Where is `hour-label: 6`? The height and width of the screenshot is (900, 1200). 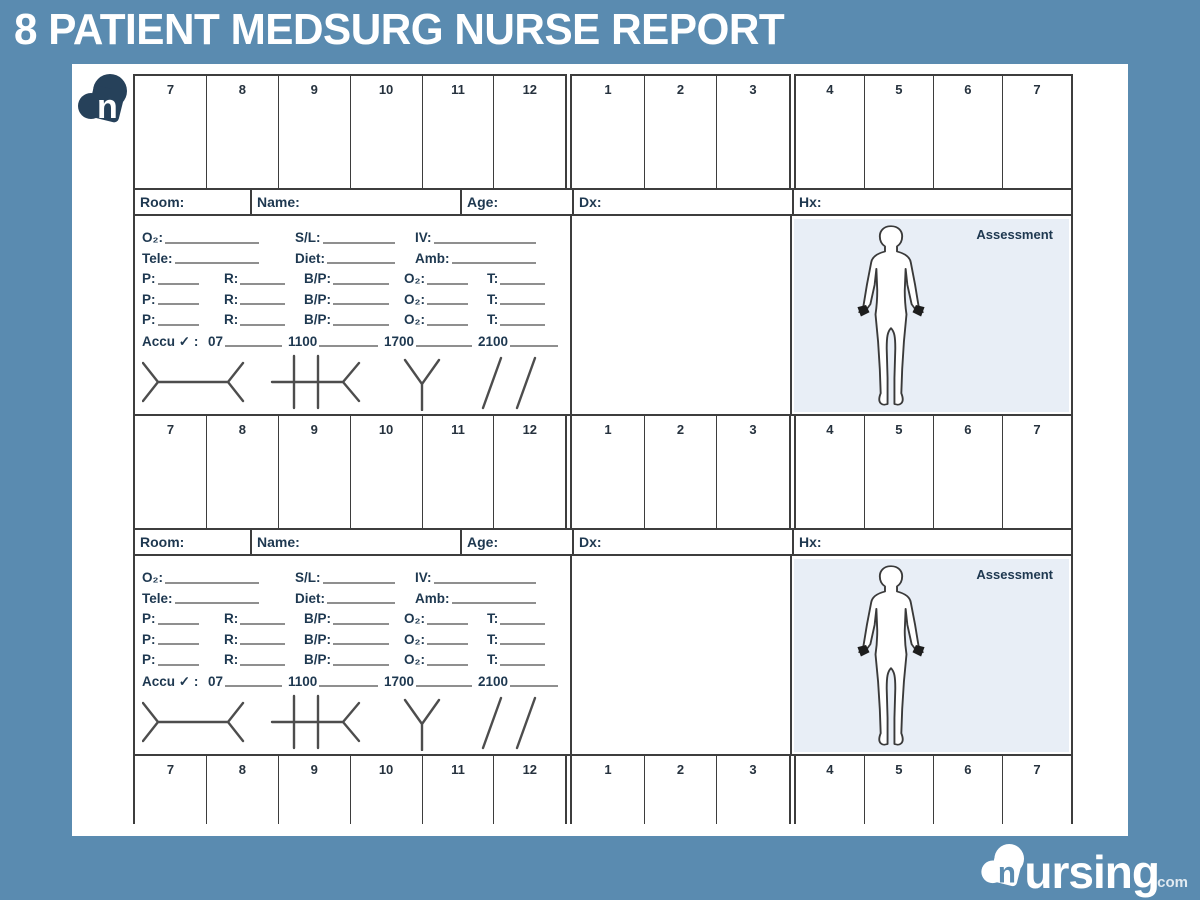
hour-label: 6 is located at coordinates (968, 89).